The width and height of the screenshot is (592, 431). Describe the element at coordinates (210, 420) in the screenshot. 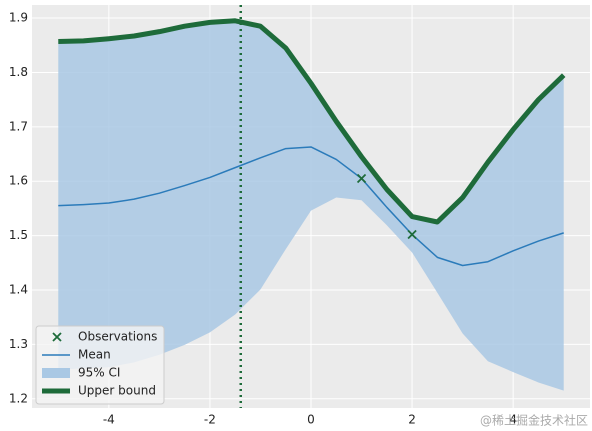

I see `x-tick-label: -2` at that location.